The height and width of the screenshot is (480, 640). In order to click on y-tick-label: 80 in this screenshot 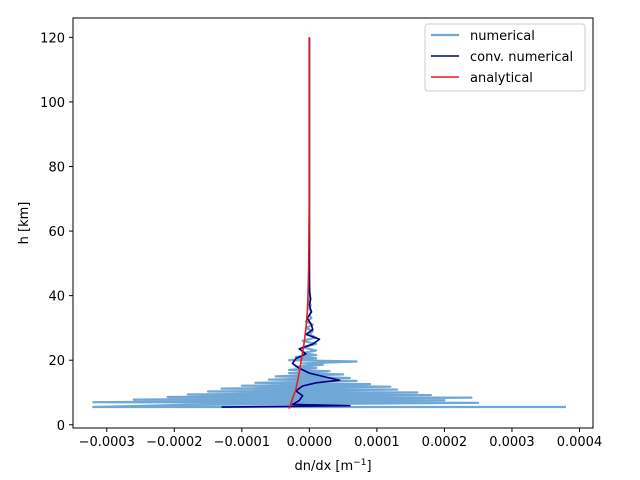, I will do `click(56, 168)`.